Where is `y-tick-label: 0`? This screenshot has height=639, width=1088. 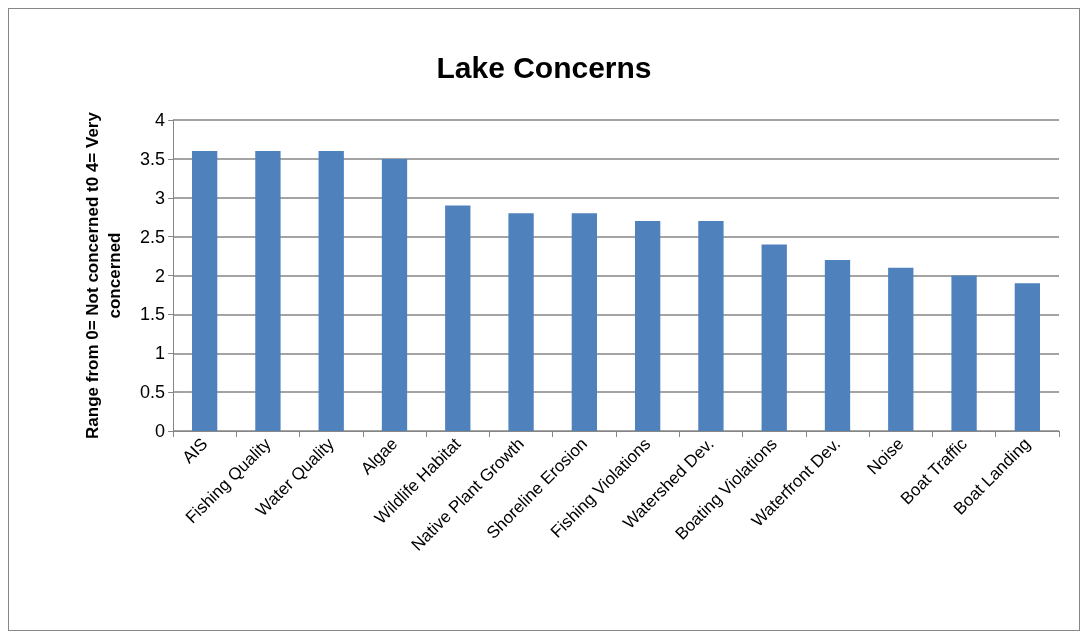
y-tick-label: 0 is located at coordinates (159, 431).